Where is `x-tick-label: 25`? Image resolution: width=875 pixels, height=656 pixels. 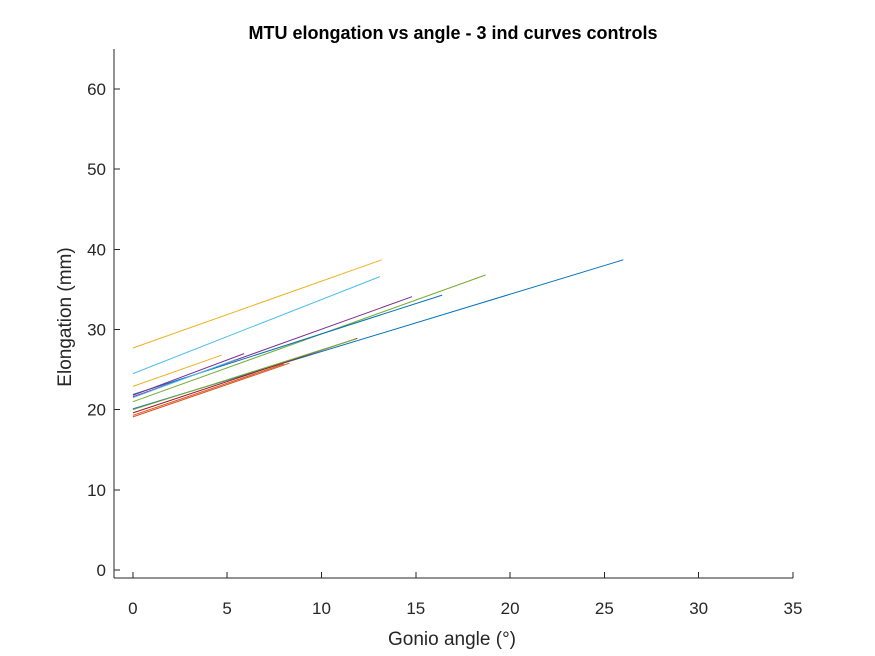
x-tick-label: 25 is located at coordinates (604, 608).